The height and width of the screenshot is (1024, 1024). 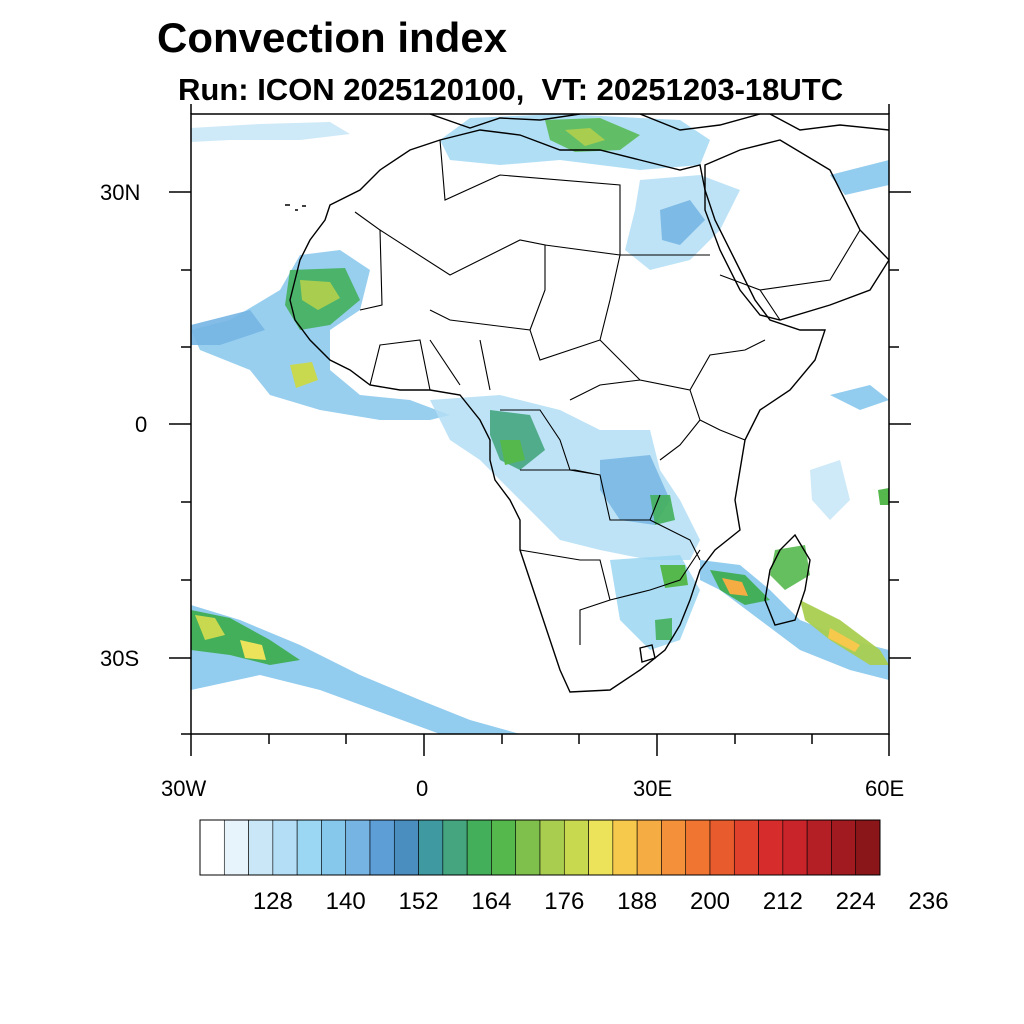 What do you see at coordinates (830, 490) in the screenshot?
I see `field-indian-ocean-scatter` at bounding box center [830, 490].